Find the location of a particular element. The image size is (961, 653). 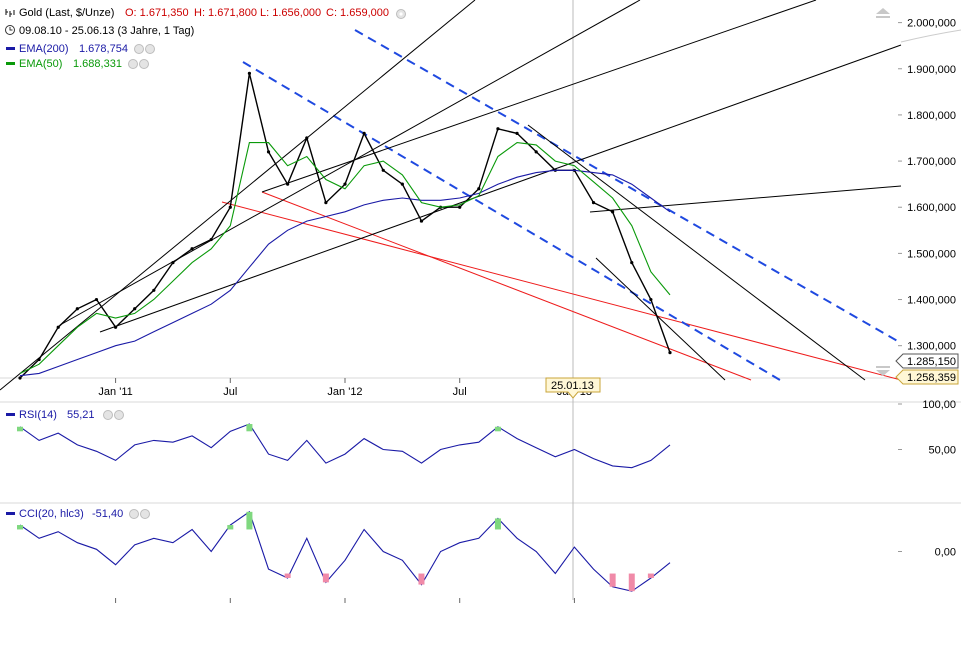

scroll-down-icon is located at coordinates (883, 371).